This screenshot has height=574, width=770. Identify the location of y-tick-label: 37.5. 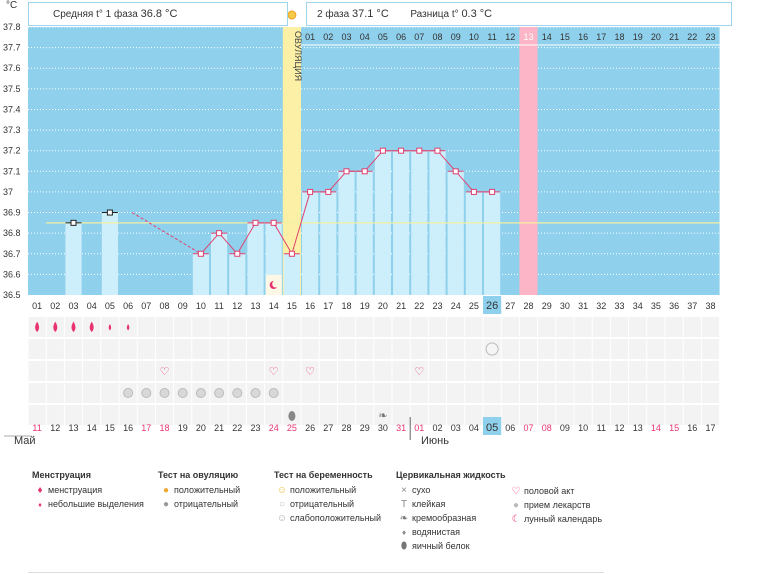
(12, 89).